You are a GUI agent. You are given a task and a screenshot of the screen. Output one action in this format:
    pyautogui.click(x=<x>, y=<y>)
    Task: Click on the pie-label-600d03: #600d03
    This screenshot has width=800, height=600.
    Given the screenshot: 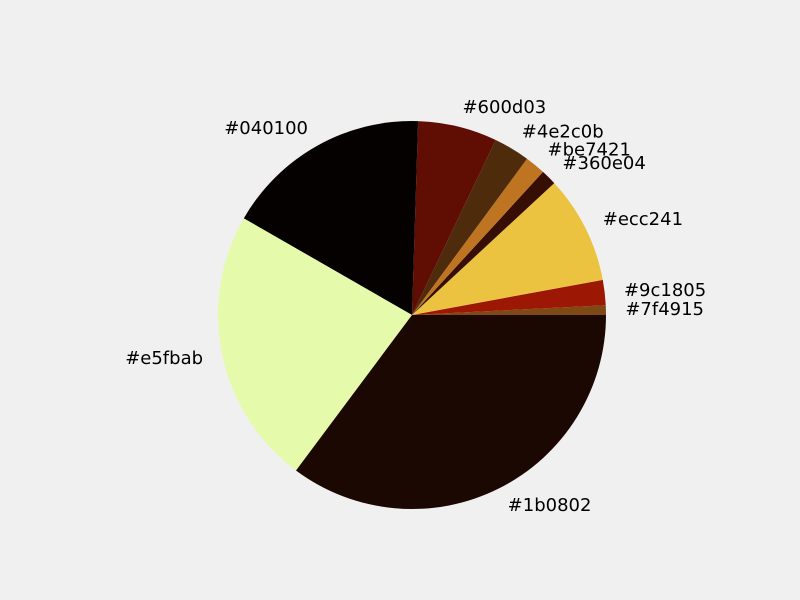 What is the action you would take?
    pyautogui.click(x=504, y=107)
    